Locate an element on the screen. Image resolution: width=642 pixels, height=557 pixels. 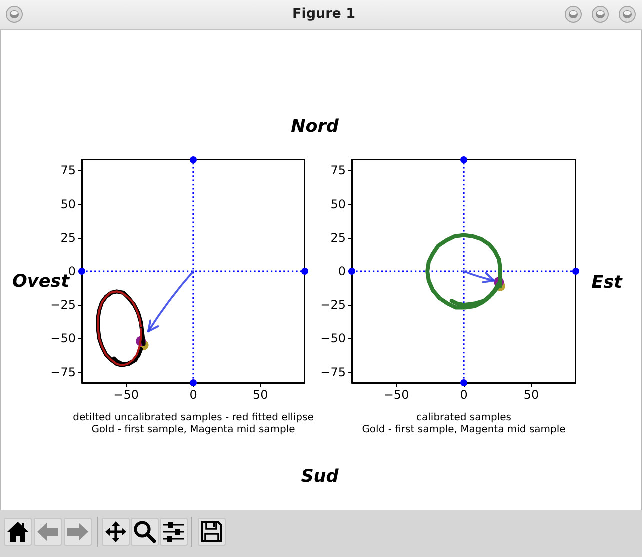
arrow-right-button is located at coordinates (78, 532).